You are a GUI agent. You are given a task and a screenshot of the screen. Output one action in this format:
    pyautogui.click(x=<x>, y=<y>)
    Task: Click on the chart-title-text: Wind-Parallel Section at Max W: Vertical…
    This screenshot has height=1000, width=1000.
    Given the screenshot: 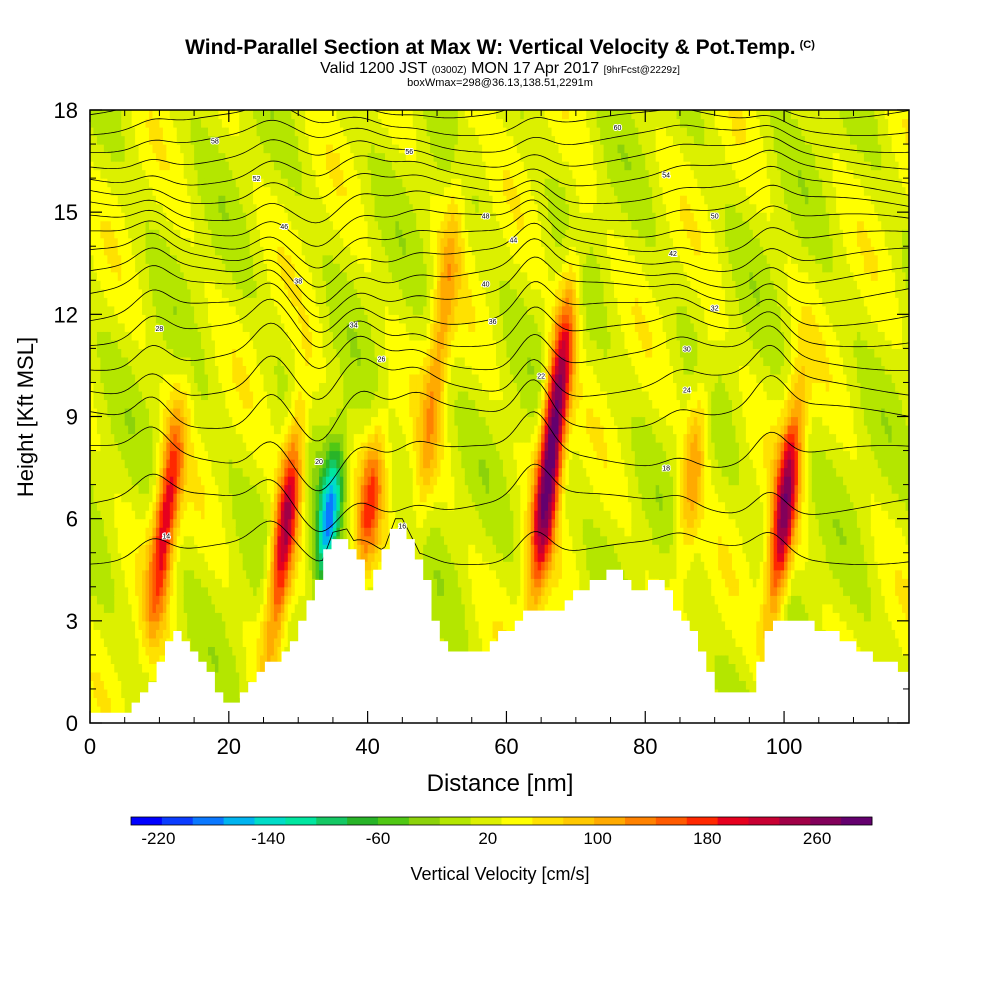 What is the action you would take?
    pyautogui.click(x=490, y=47)
    